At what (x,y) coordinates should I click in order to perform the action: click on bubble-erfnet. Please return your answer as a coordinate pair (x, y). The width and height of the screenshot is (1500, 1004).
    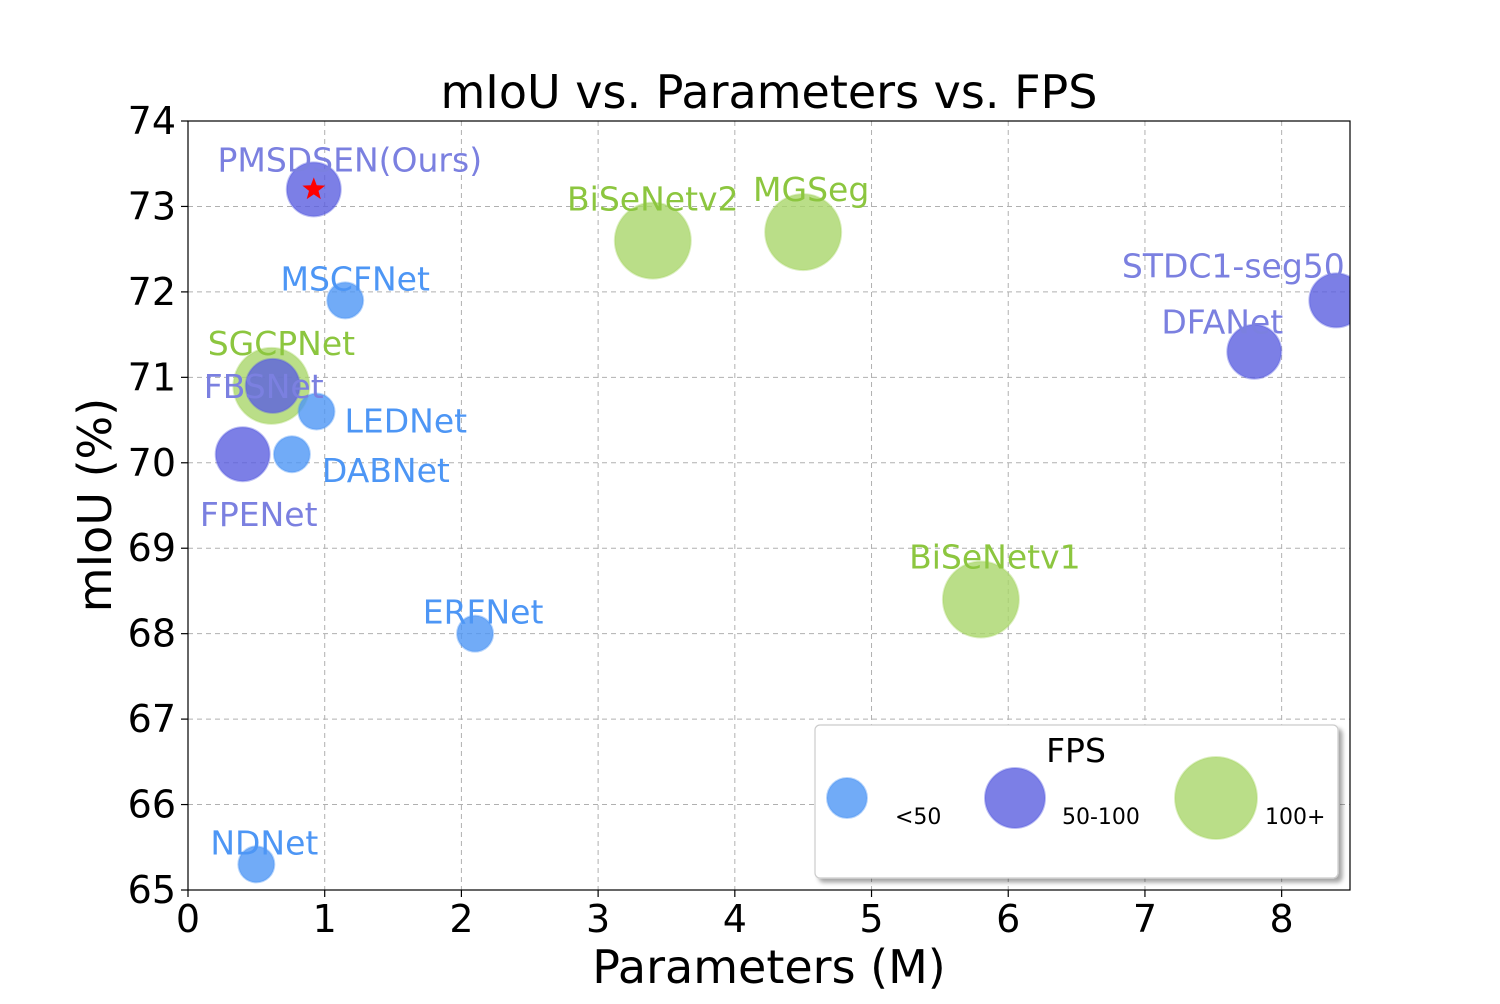
    Looking at the image, I should click on (475, 633).